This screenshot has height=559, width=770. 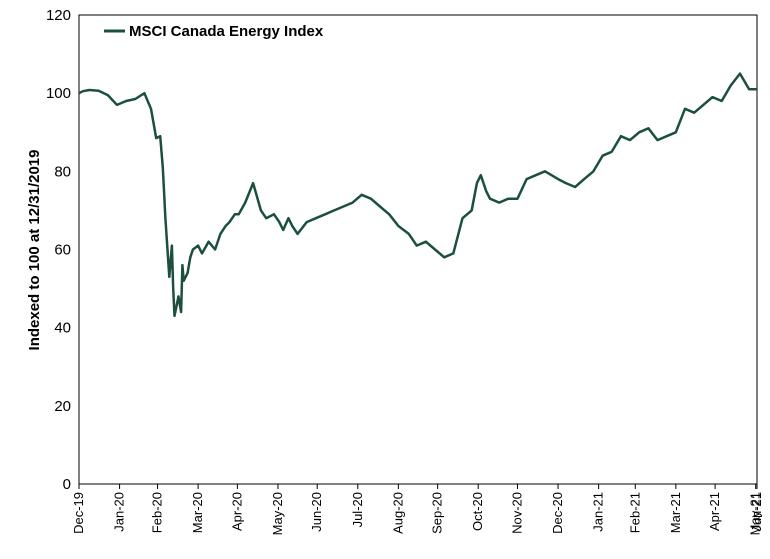 I want to click on y-axis-tick-labels: 0 20 40 60 80 100 120, so click(x=58, y=250).